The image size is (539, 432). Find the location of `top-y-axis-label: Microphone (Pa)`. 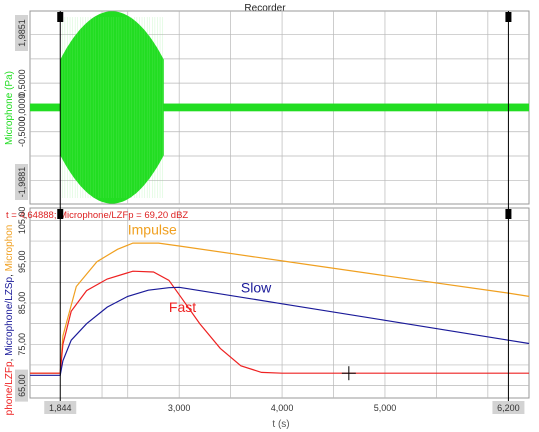

top-y-axis-label: Microphone (Pa) is located at coordinates (9, 108).